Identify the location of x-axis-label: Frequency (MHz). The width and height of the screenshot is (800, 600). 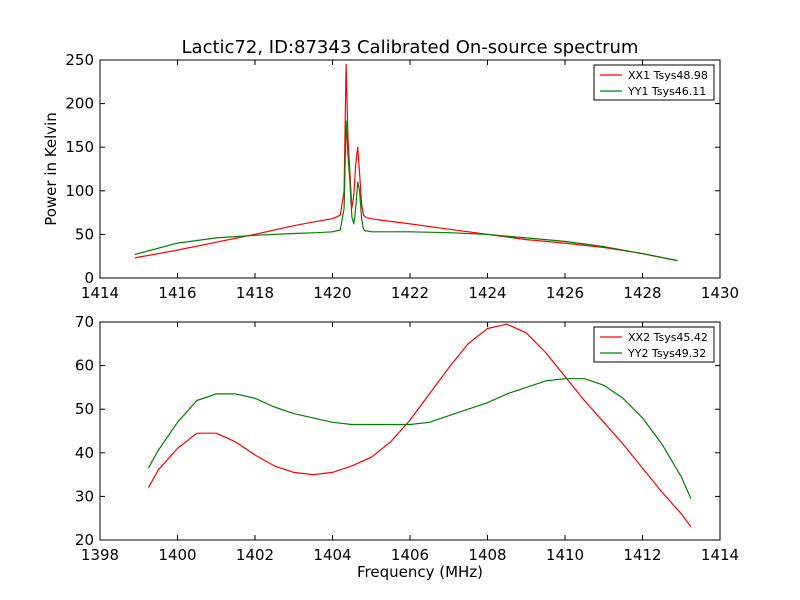
(420, 572).